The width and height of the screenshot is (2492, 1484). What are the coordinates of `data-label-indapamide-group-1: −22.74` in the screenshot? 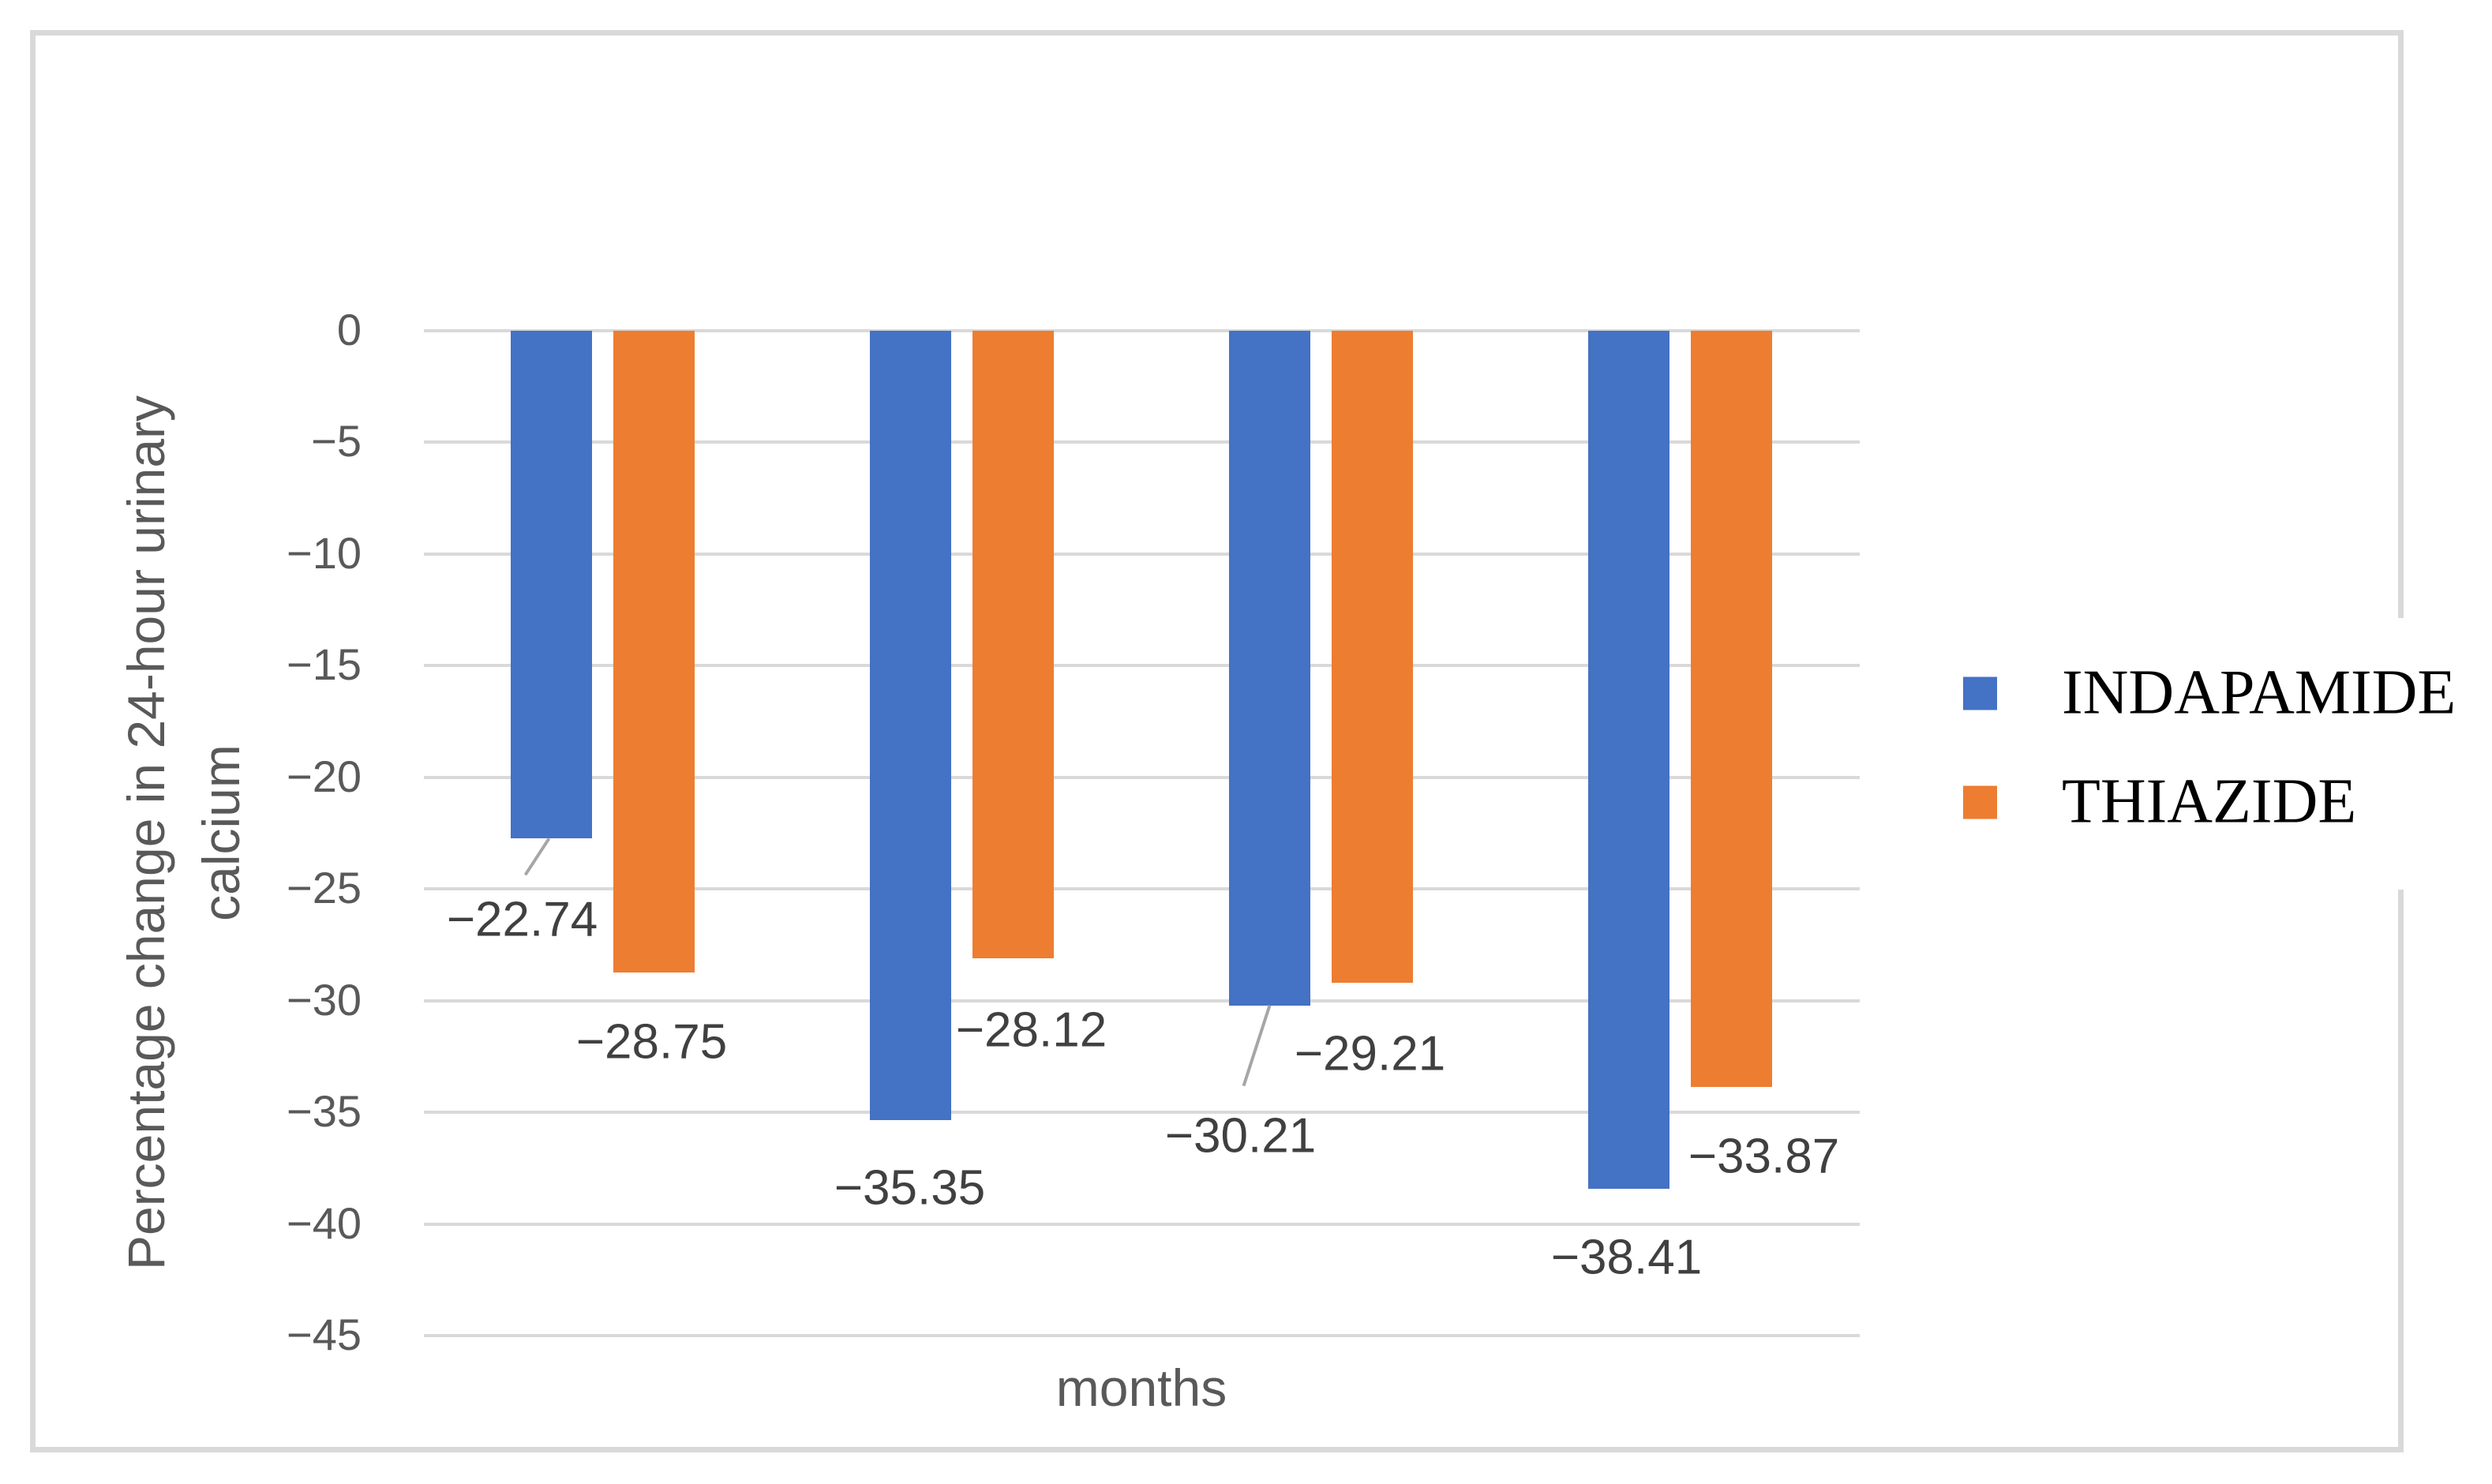 It's located at (522, 920).